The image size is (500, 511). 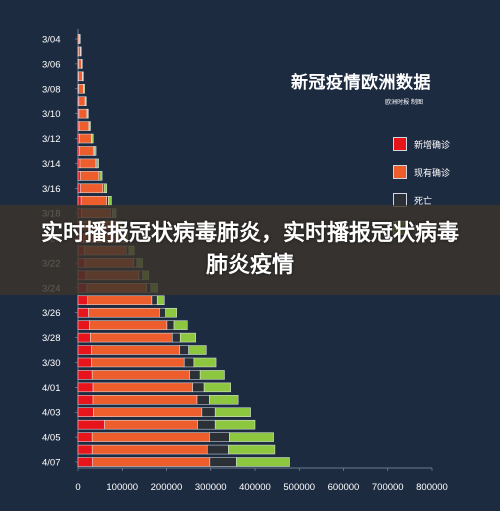 I want to click on x-tick-label: 600000, so click(x=344, y=487).